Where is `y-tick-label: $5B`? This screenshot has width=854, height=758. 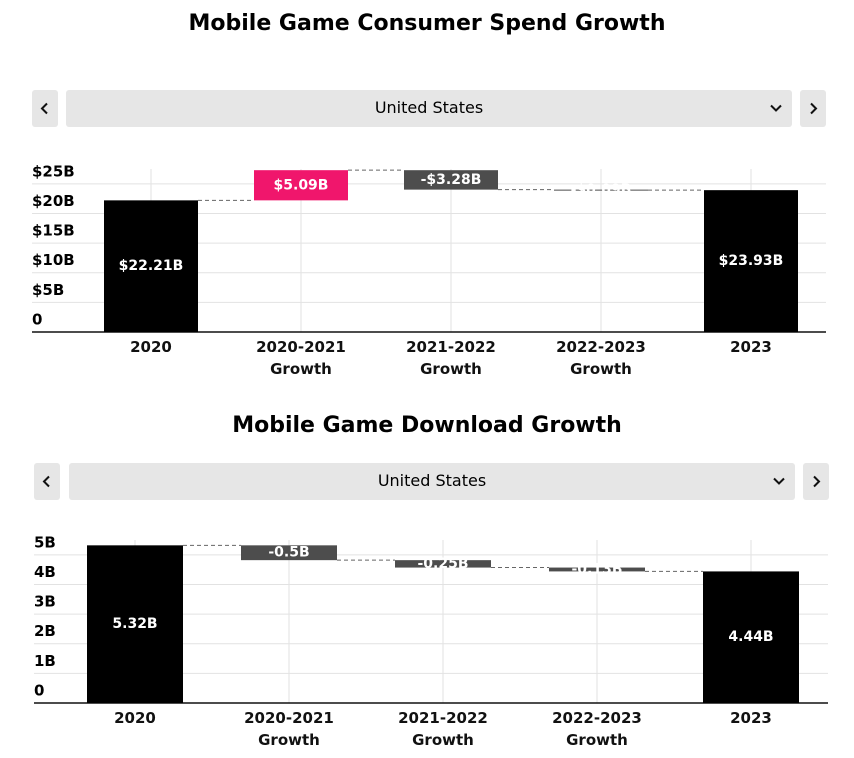
y-tick-label: $5B is located at coordinates (48, 290).